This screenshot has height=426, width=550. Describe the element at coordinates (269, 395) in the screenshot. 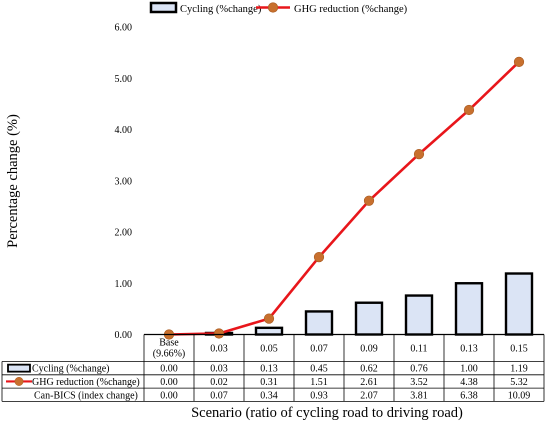

I see `table-cell: 0.34` at that location.